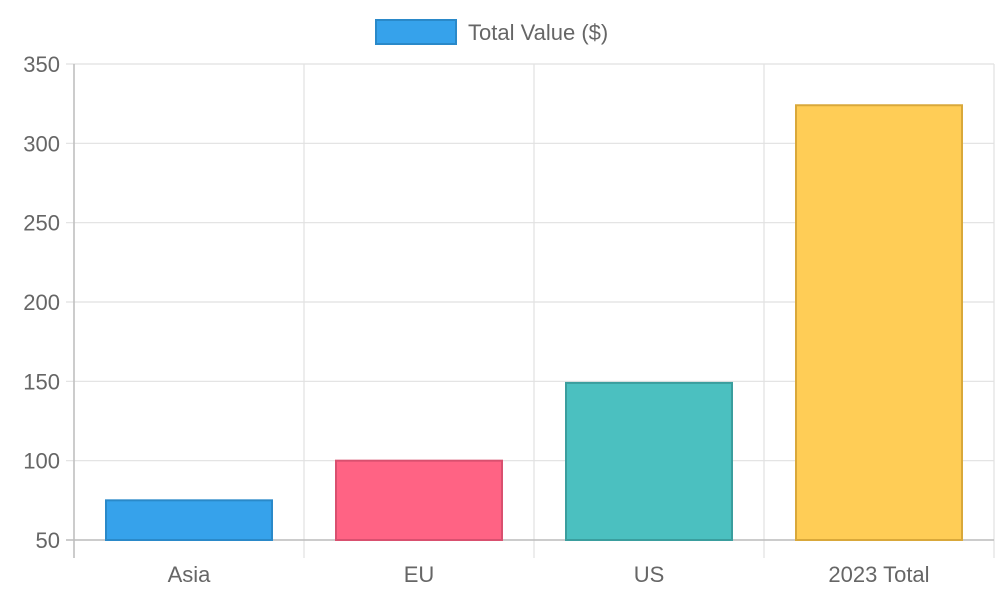 The height and width of the screenshot is (600, 1000). I want to click on legend: Total Value ($), so click(491, 32).